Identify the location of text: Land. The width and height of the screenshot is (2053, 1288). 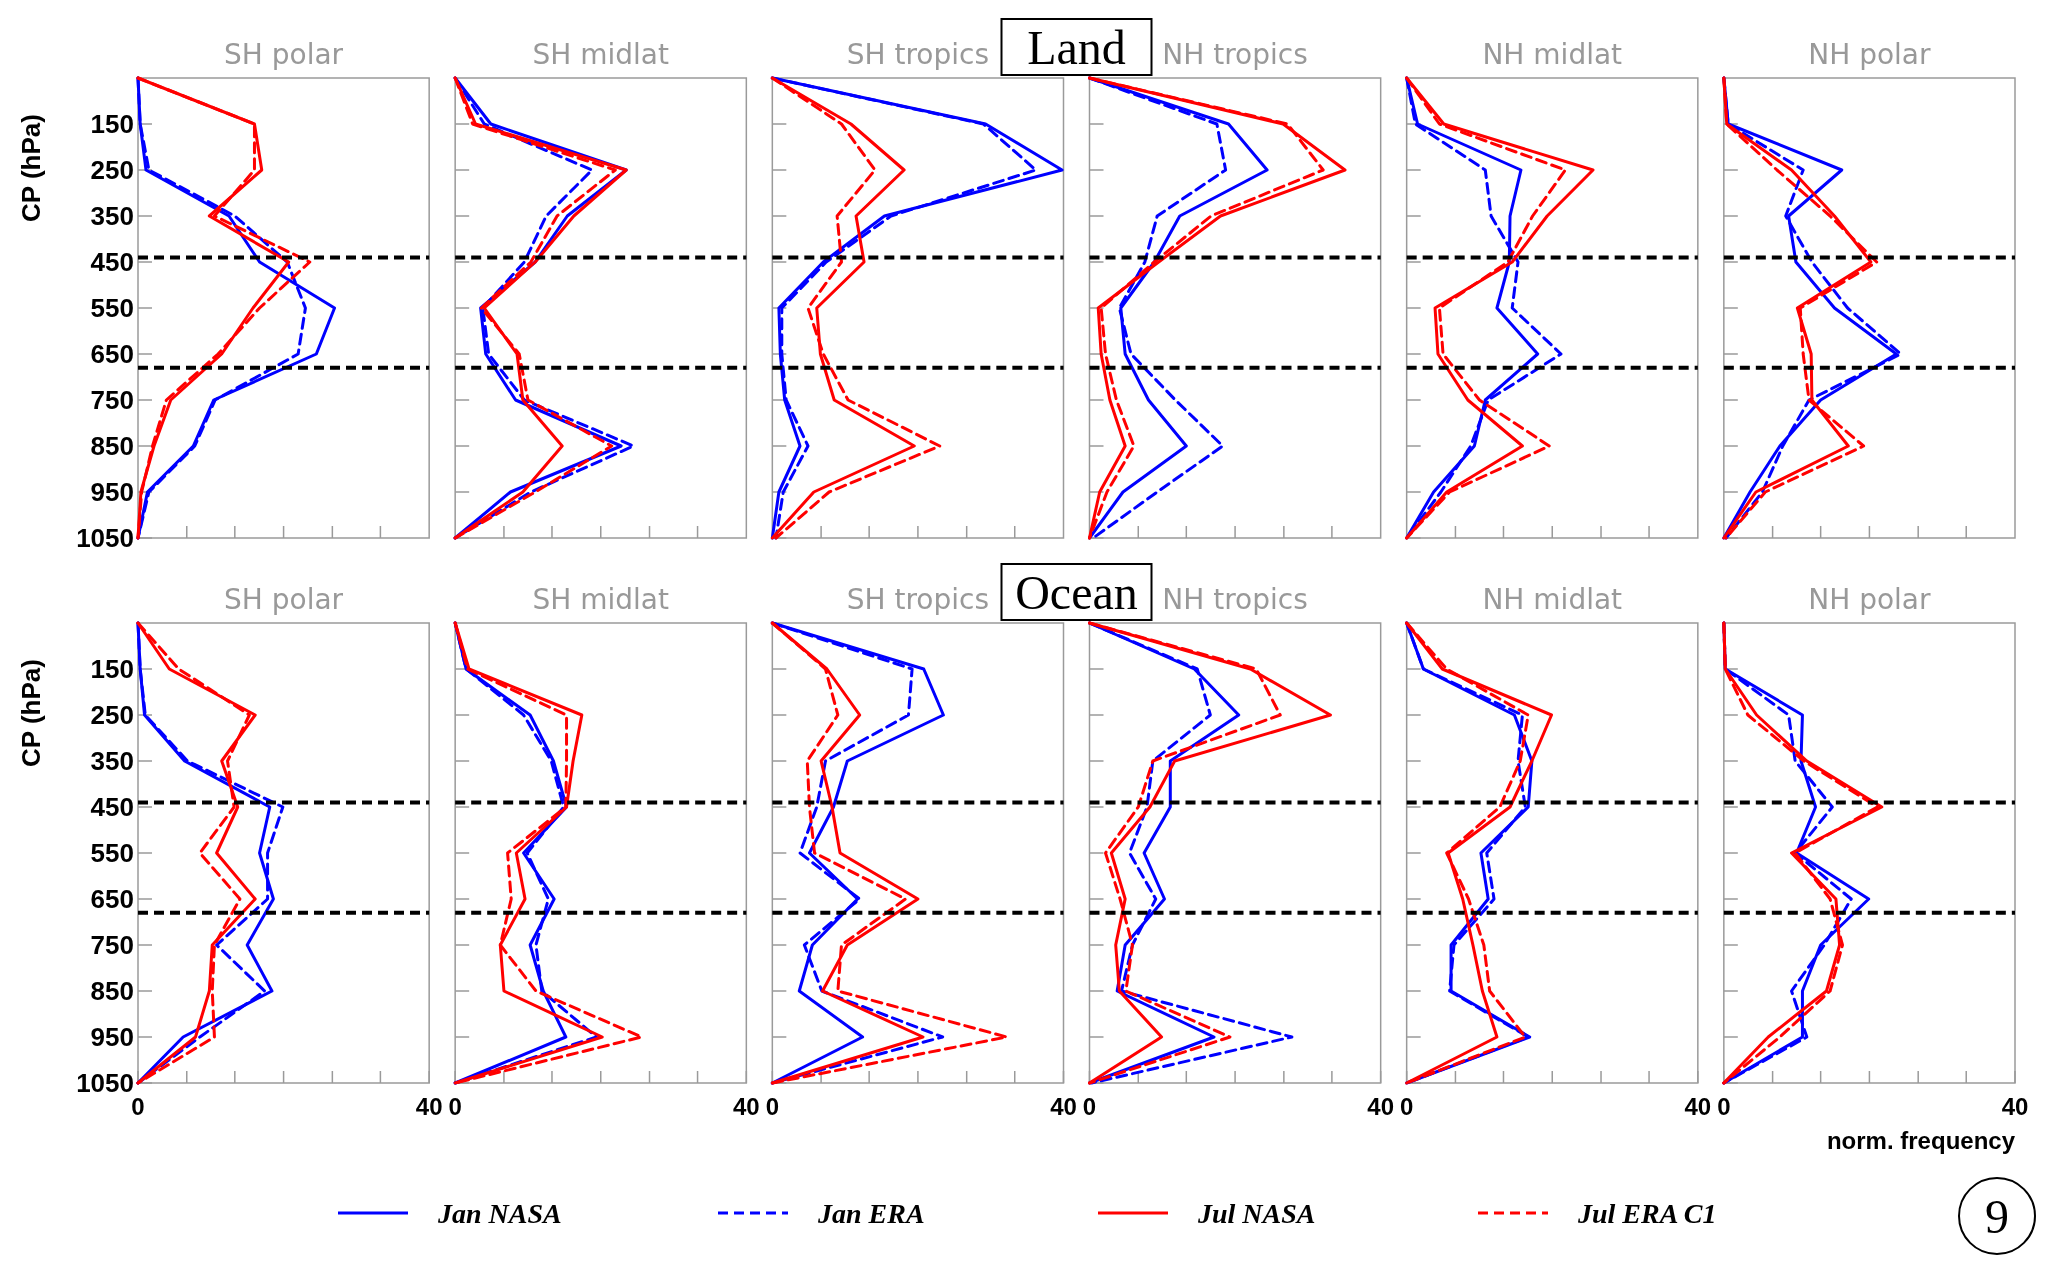
(1076, 47).